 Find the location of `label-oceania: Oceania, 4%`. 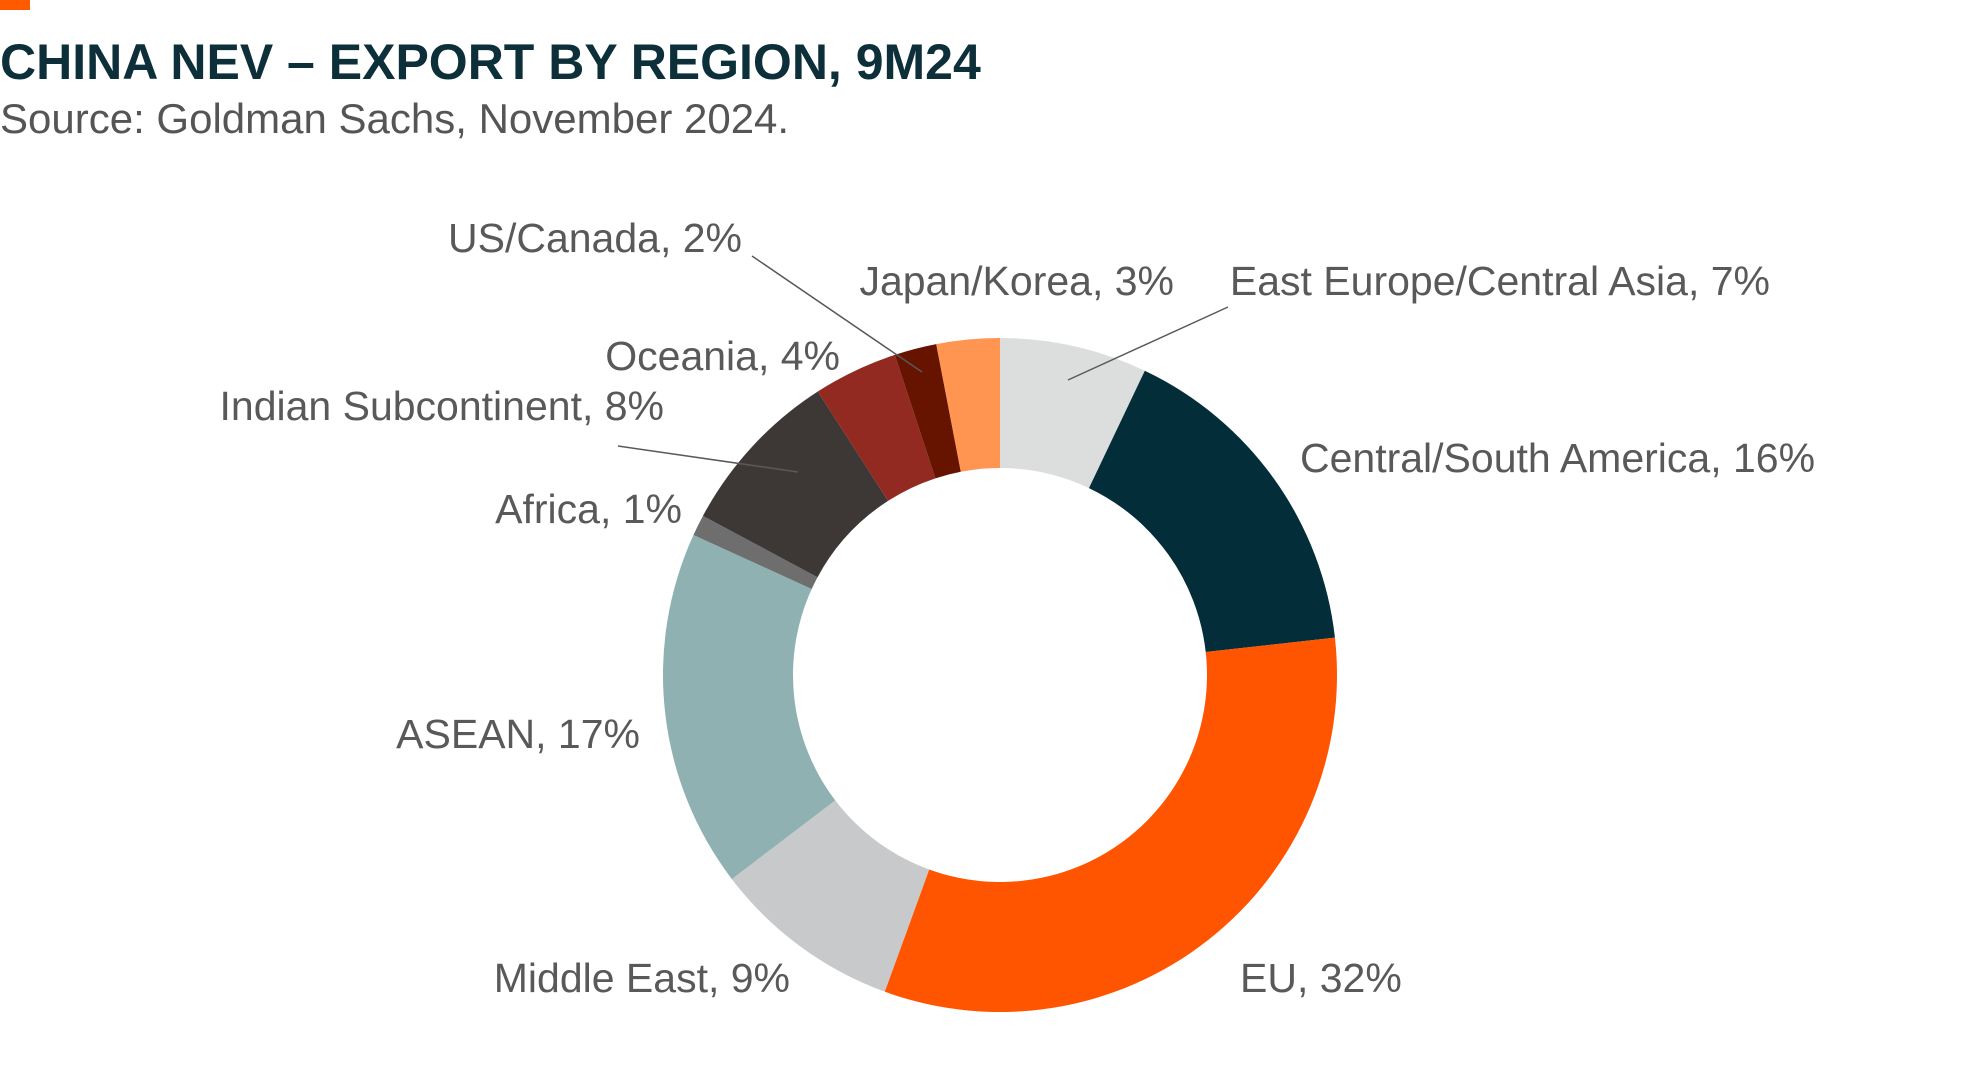

label-oceania: Oceania, 4% is located at coordinates (722, 356).